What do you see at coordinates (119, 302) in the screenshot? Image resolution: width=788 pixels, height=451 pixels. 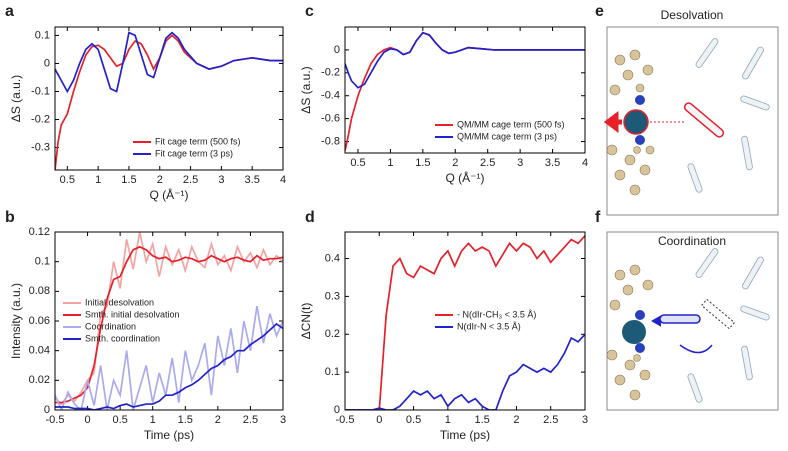 I see `legend-label: Initial desolvation` at bounding box center [119, 302].